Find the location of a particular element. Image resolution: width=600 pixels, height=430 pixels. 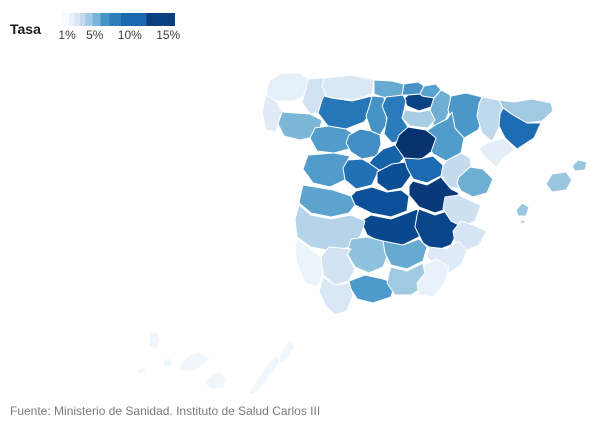

province-madrid is located at coordinates (394, 176).